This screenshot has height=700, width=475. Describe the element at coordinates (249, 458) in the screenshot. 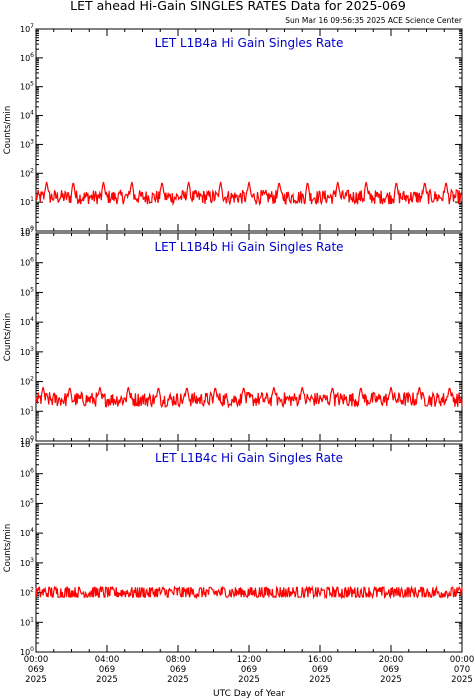

I see `panel-title: LET L1B4c Hi Gain Singles Rate` at that location.